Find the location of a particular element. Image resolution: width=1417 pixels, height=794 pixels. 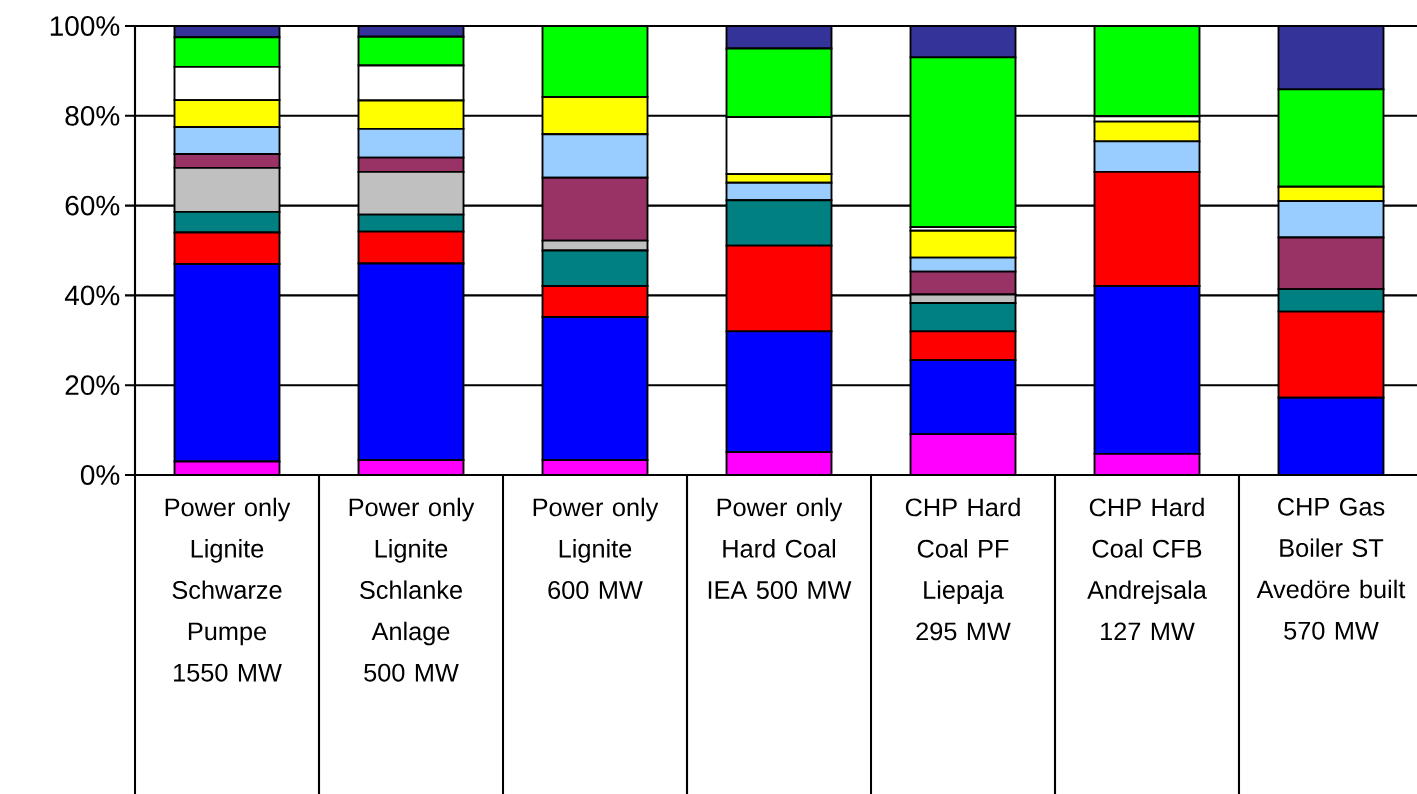

y-tick-label: 60% is located at coordinates (92, 205).